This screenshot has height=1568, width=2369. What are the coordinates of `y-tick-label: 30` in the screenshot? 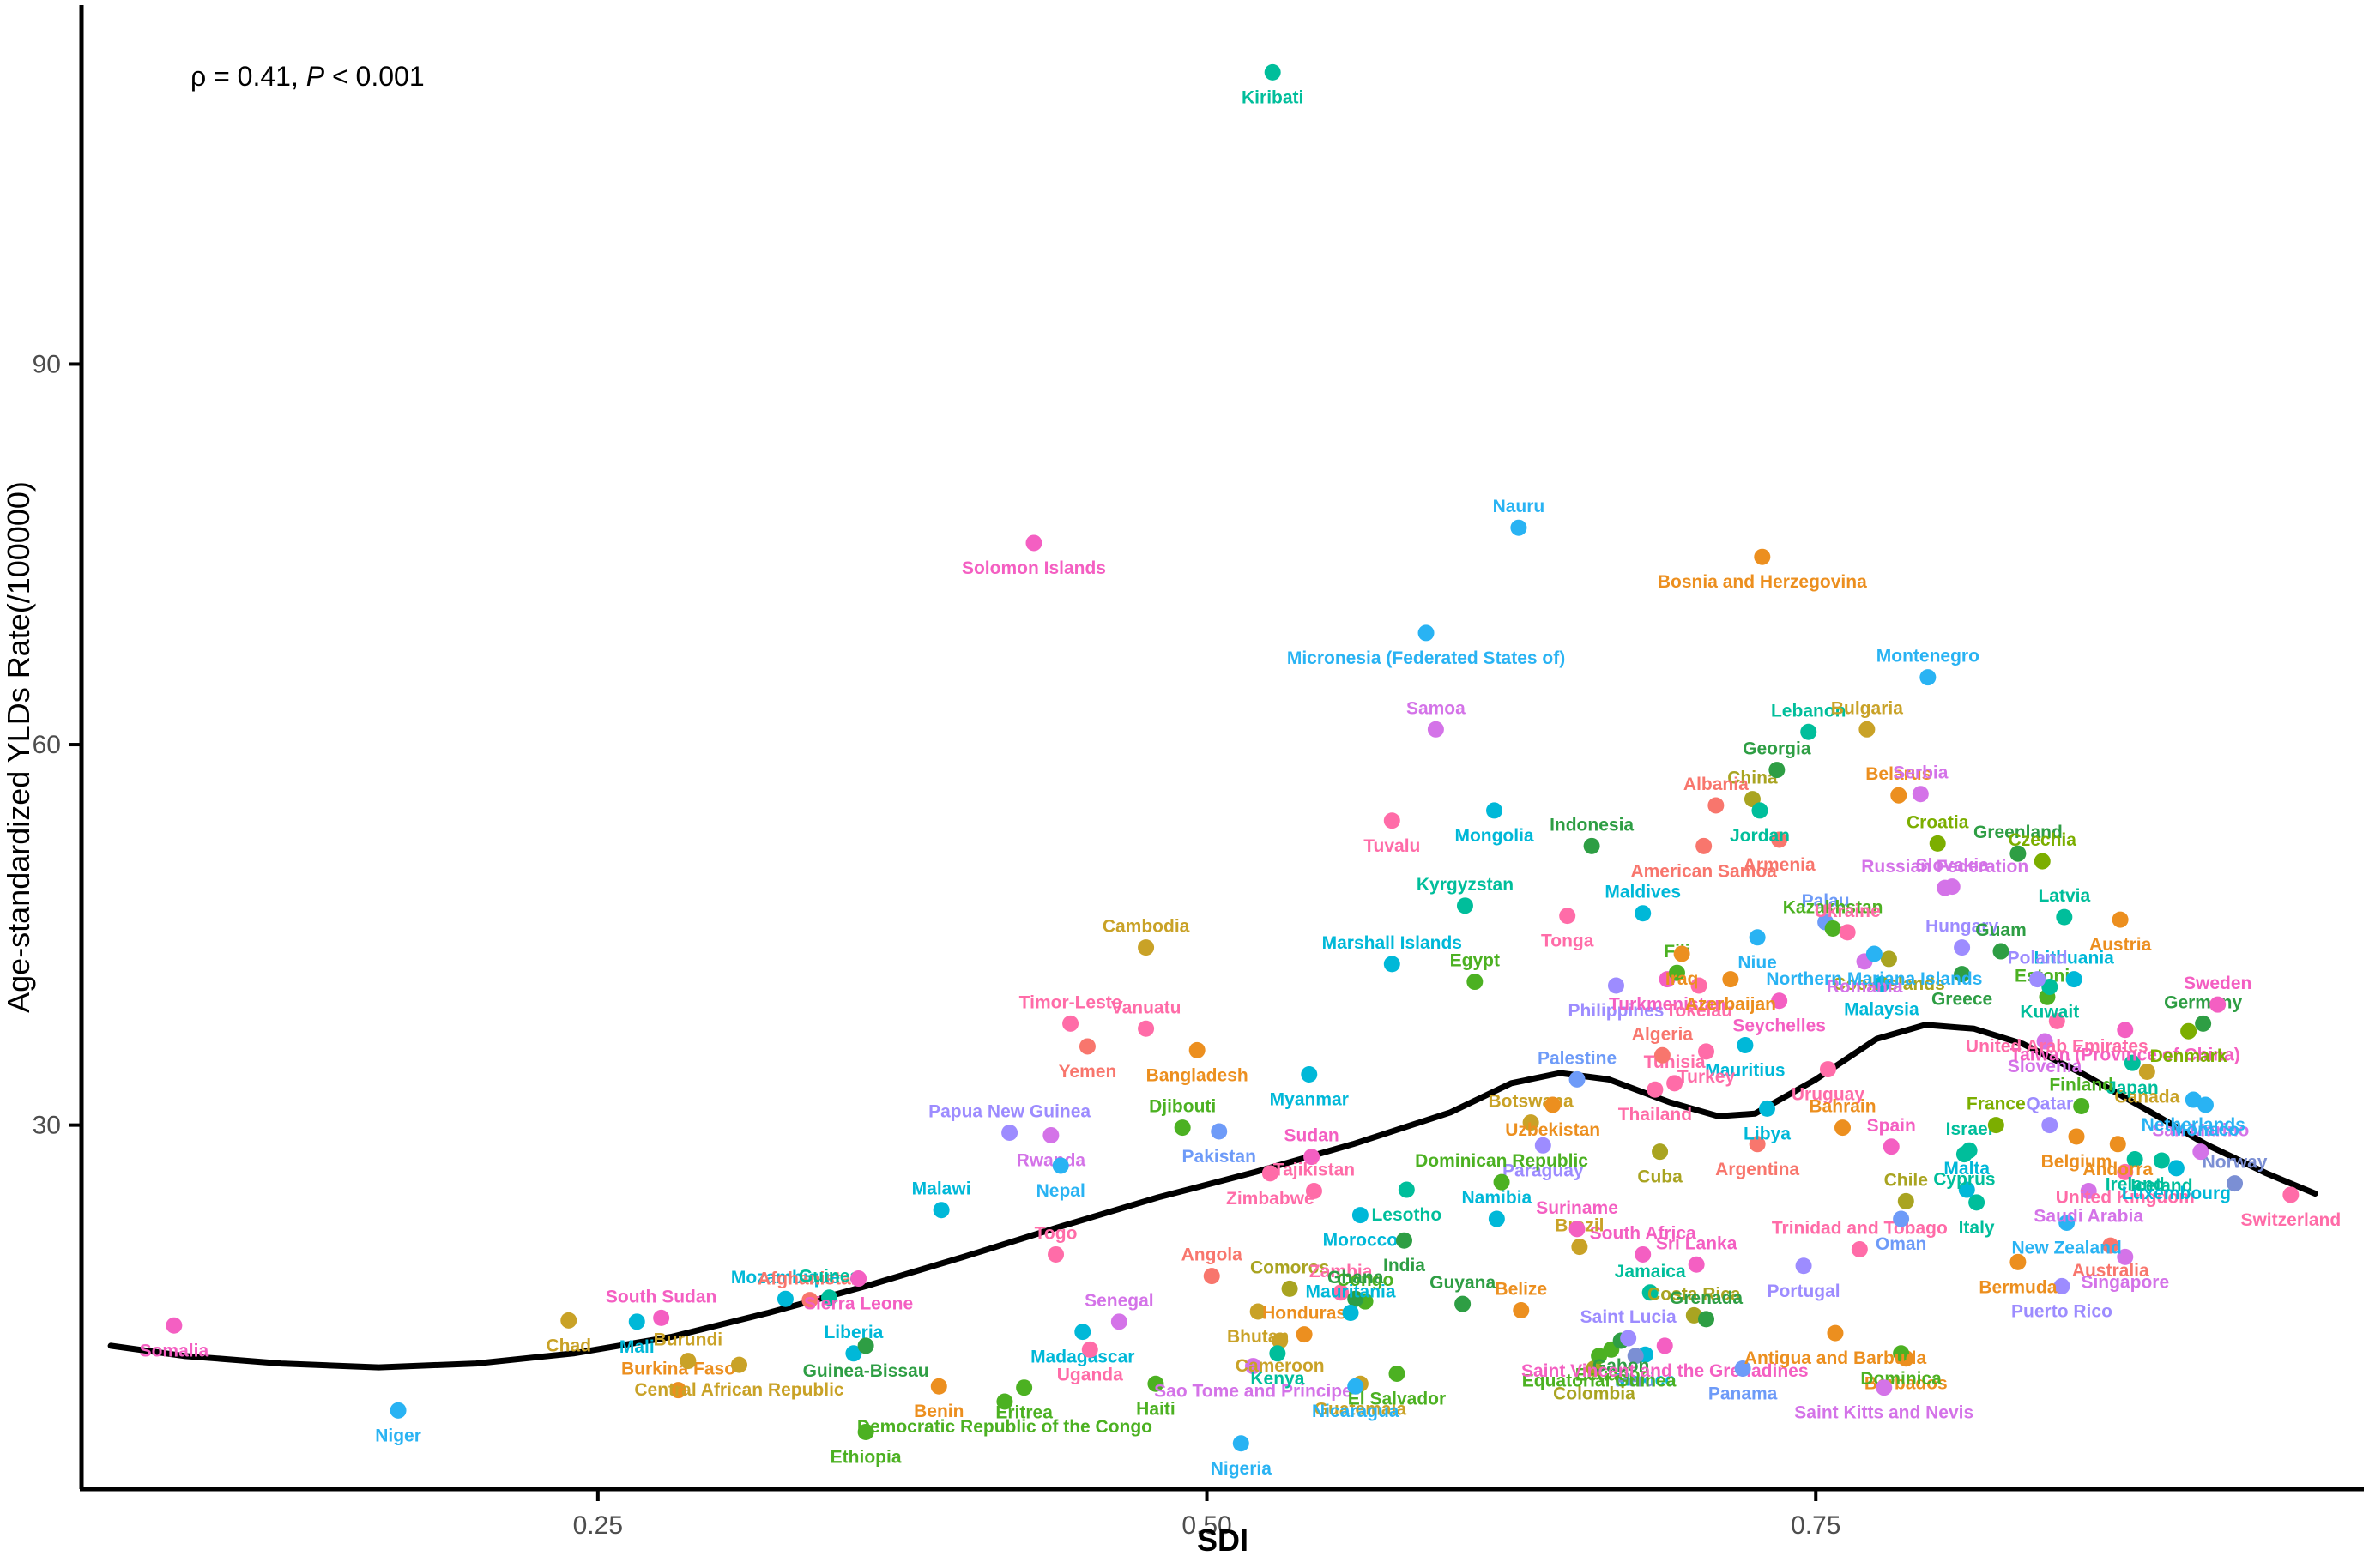 It's located at (47, 1126).